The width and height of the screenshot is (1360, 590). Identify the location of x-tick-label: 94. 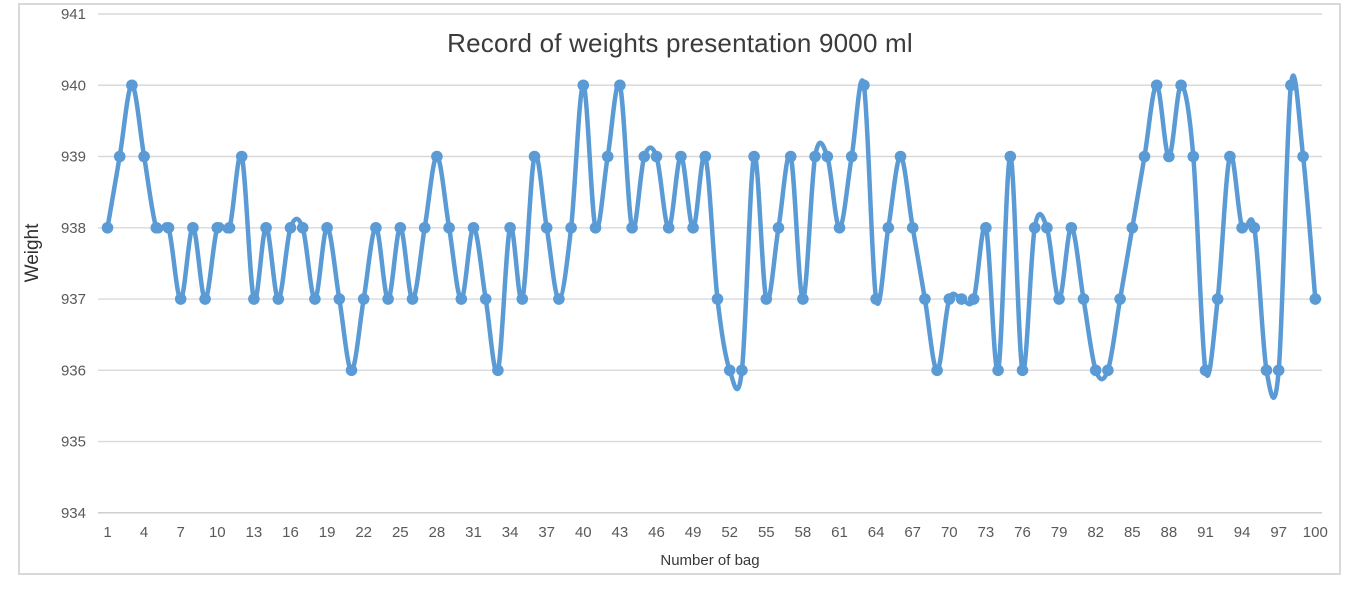
(1242, 532).